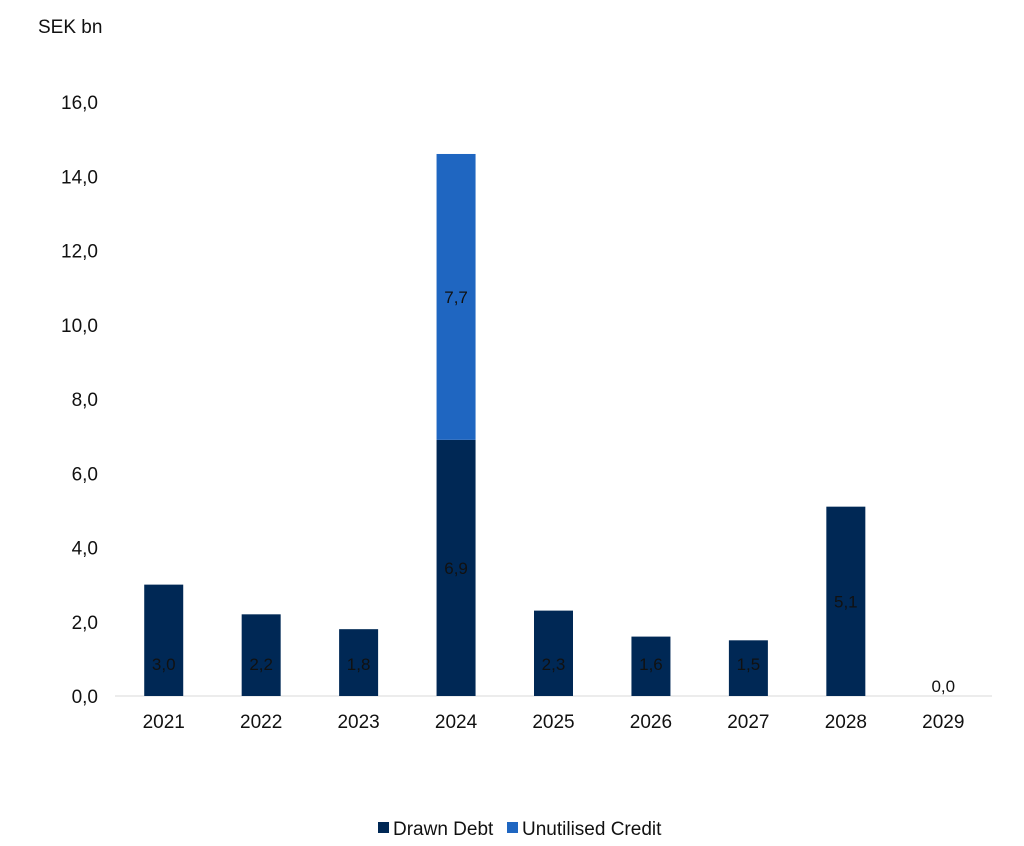 Image resolution: width=1024 pixels, height=846 pixels. I want to click on x-tick-label: 2029, so click(943, 722).